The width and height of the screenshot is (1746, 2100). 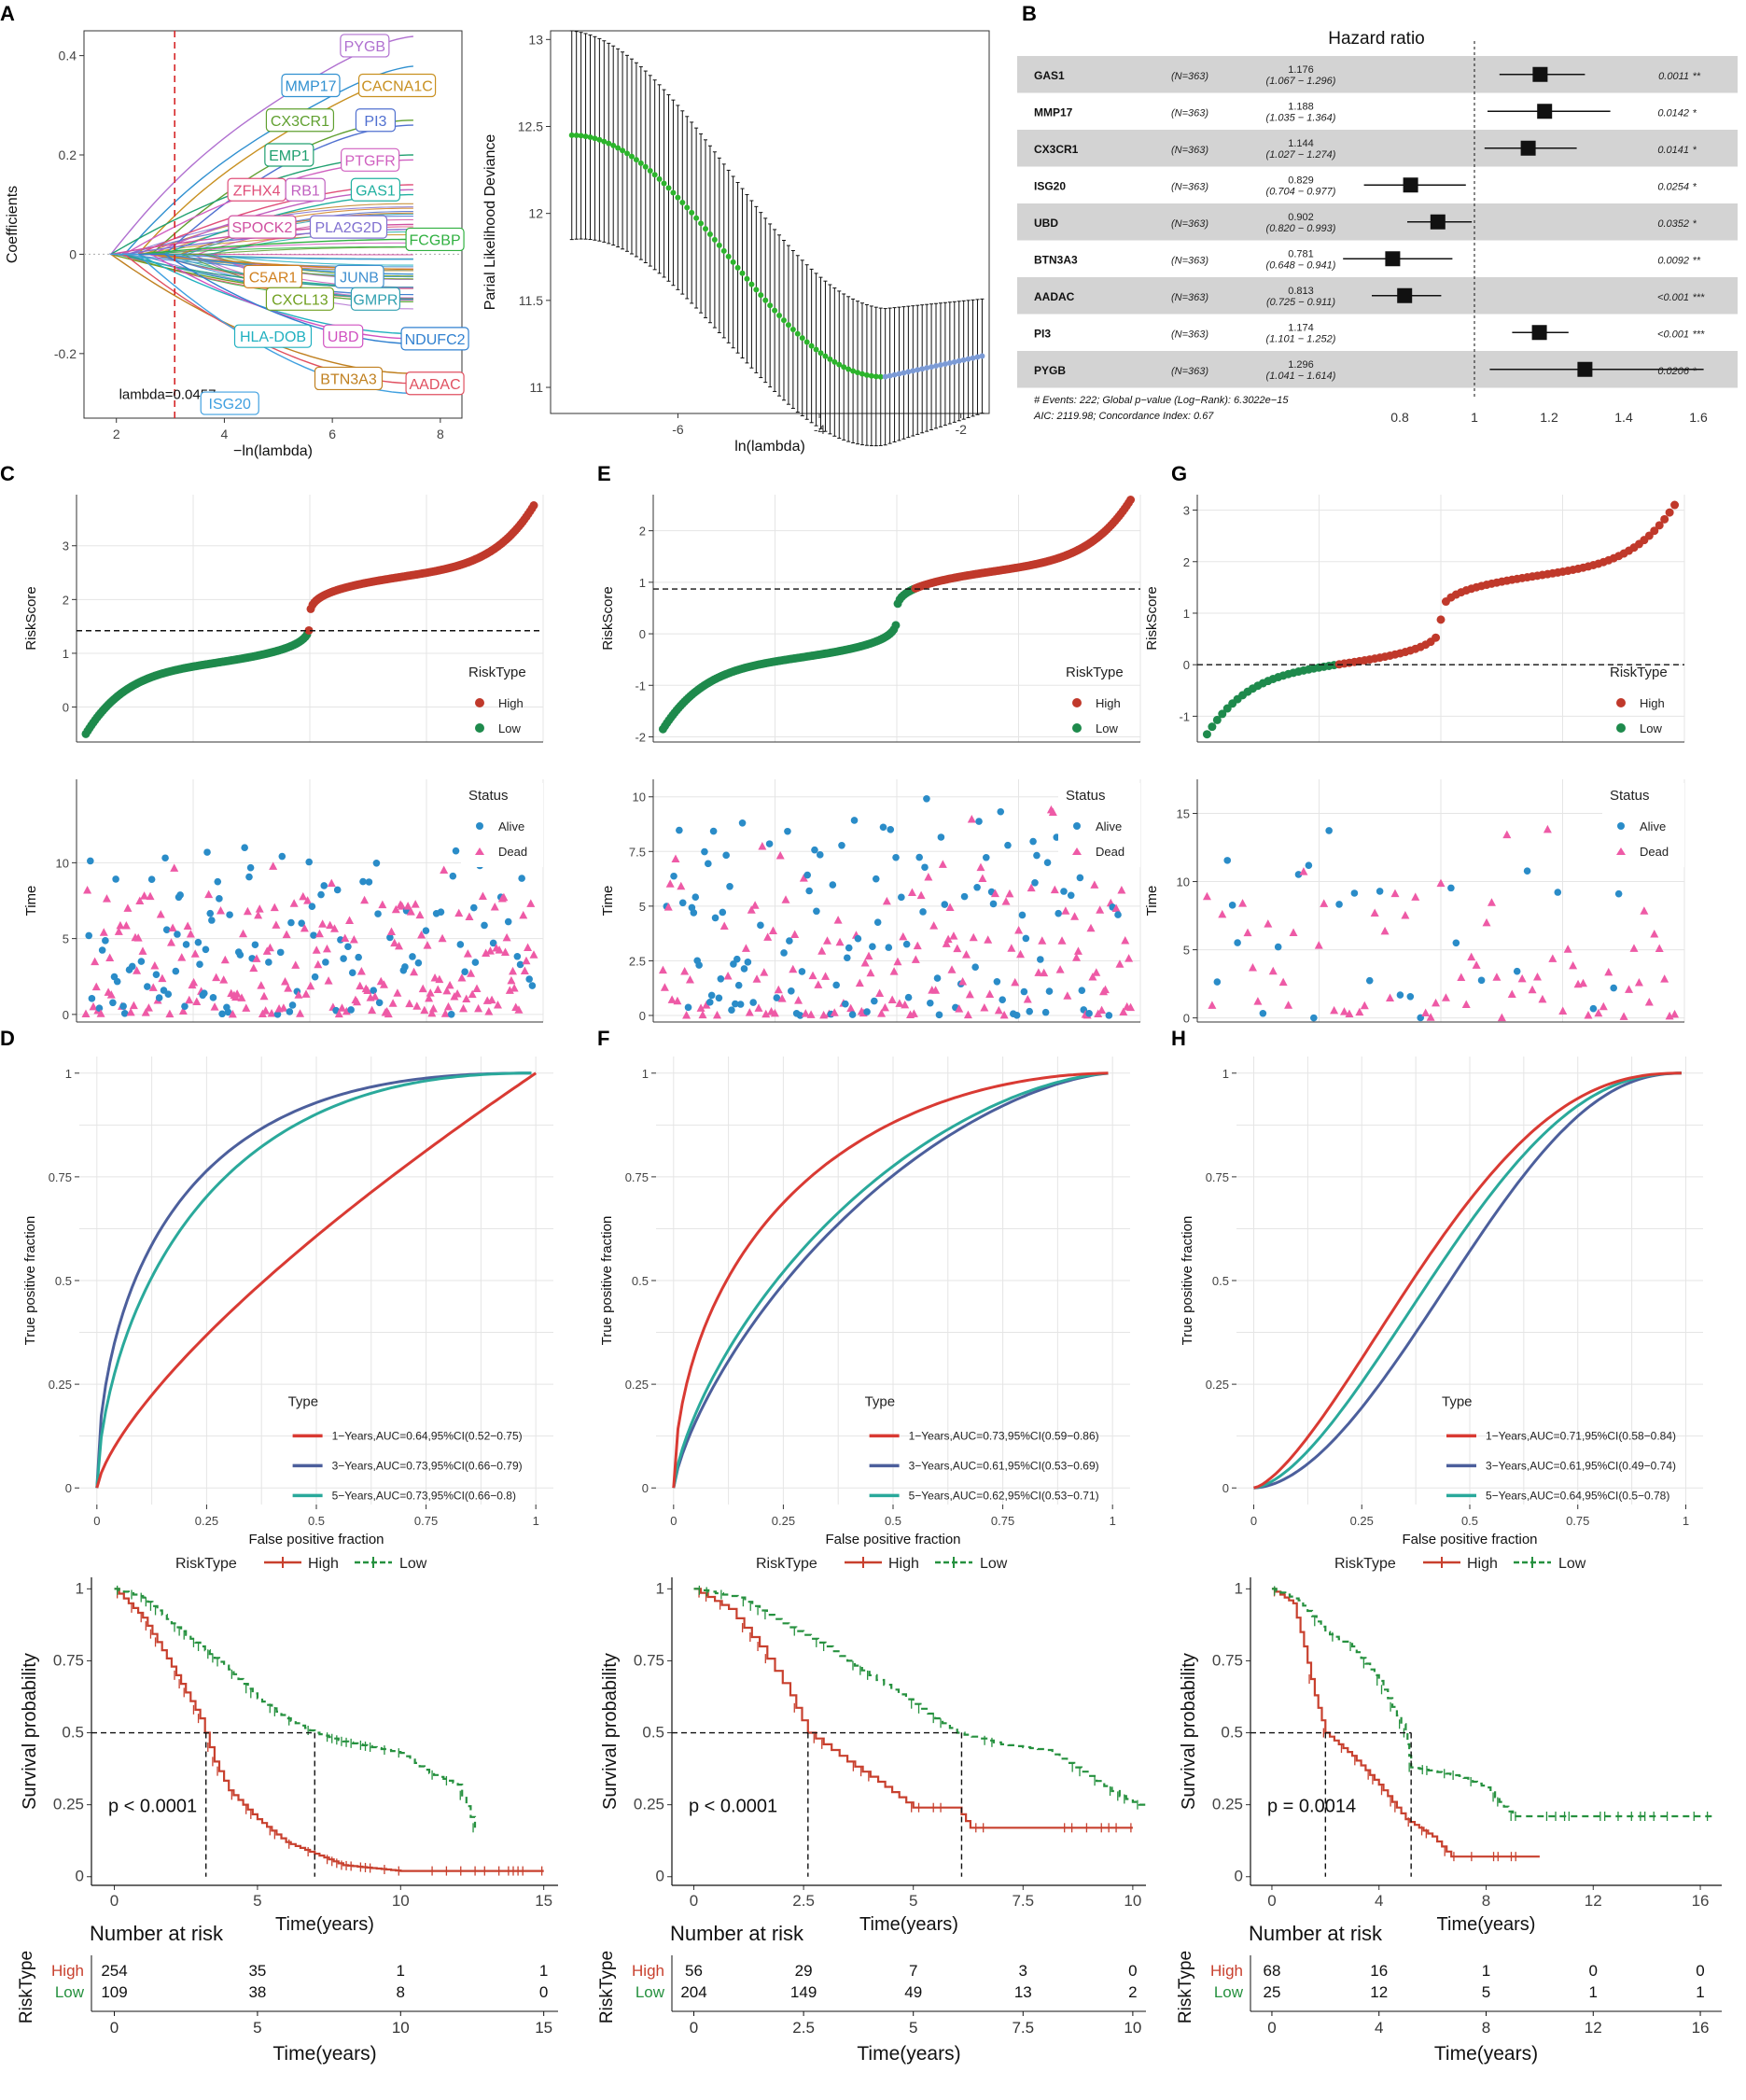 What do you see at coordinates (1377, 222) in the screenshot?
I see `forest-row-band` at bounding box center [1377, 222].